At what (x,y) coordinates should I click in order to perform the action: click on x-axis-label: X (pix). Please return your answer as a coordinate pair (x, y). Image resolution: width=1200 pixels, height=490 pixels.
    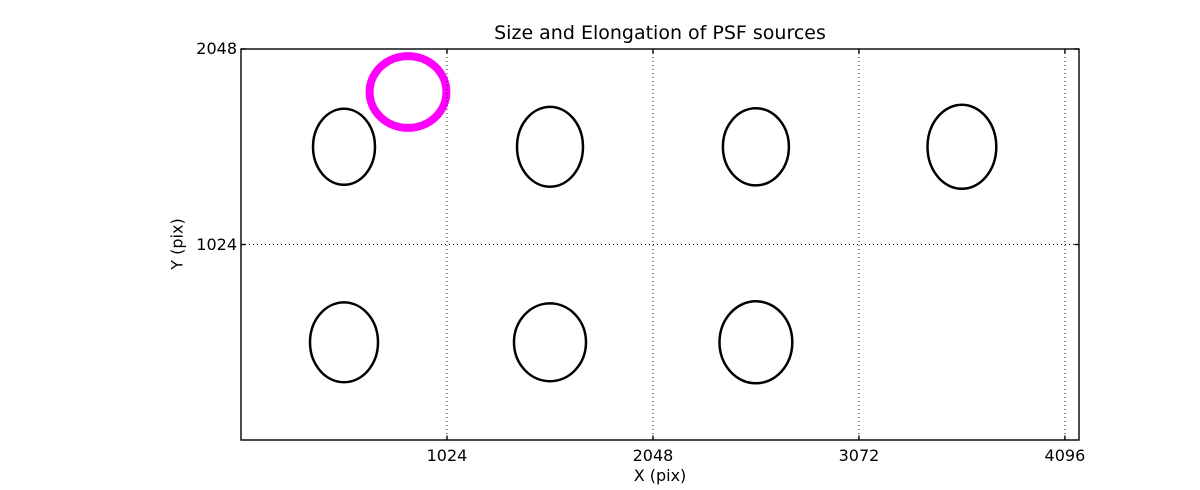
    Looking at the image, I should click on (660, 475).